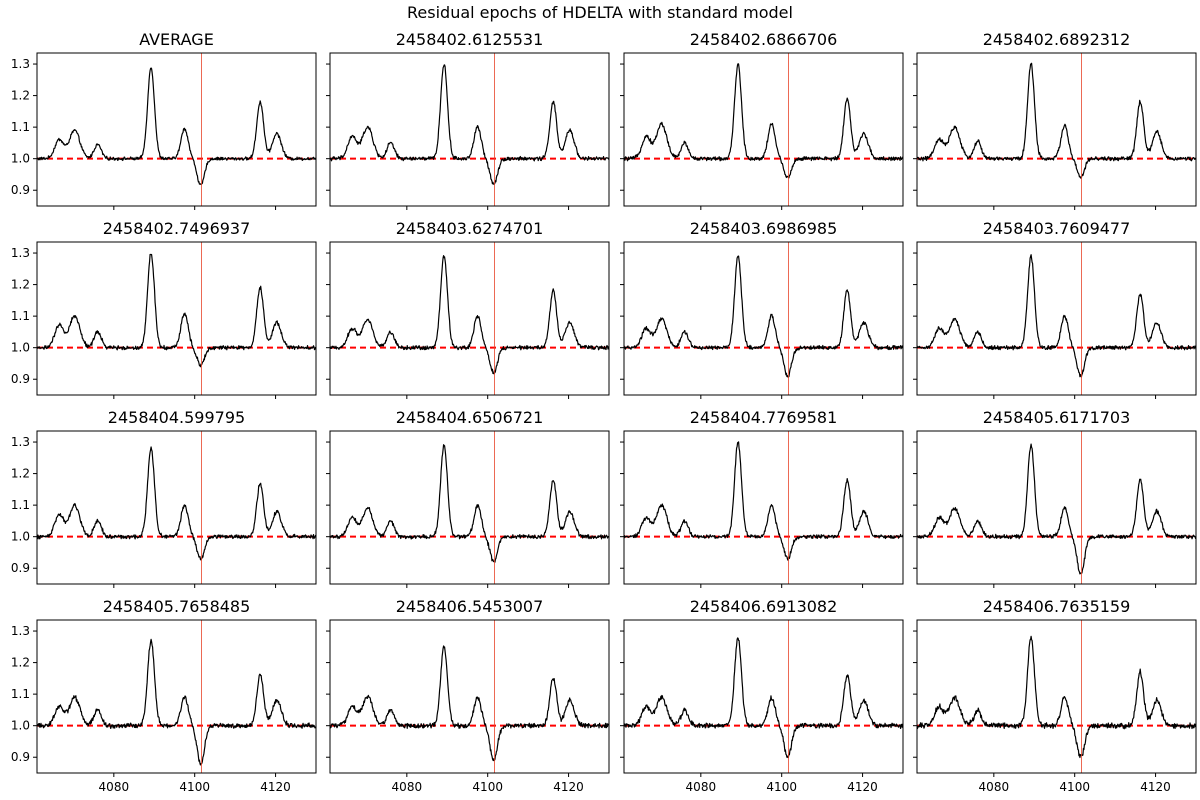 The height and width of the screenshot is (800, 1200). Describe the element at coordinates (177, 606) in the screenshot. I see `subplot-title: 2458405.7658485` at that location.